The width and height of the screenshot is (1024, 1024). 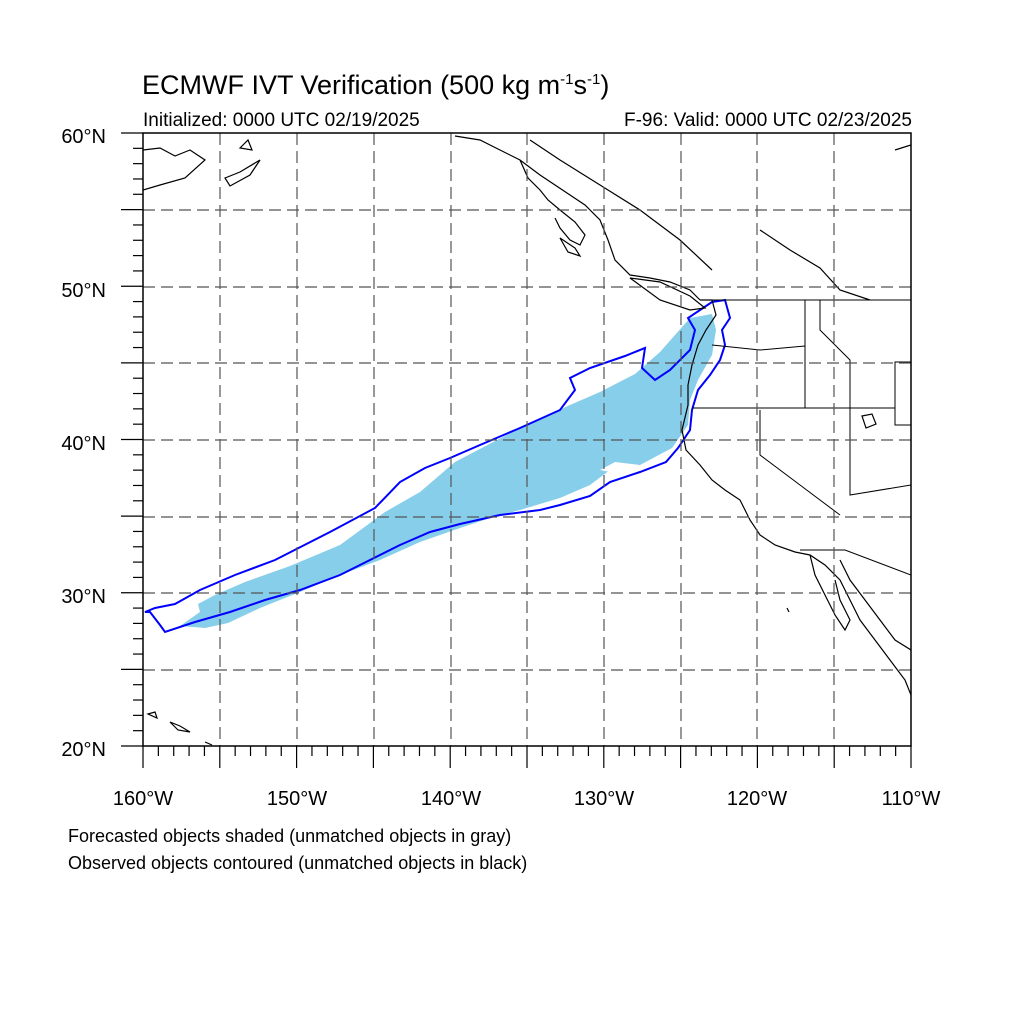 What do you see at coordinates (376, 85) in the screenshot?
I see `chart-title: ECMWF IVT Verification (500 kg m-1s-1)` at bounding box center [376, 85].